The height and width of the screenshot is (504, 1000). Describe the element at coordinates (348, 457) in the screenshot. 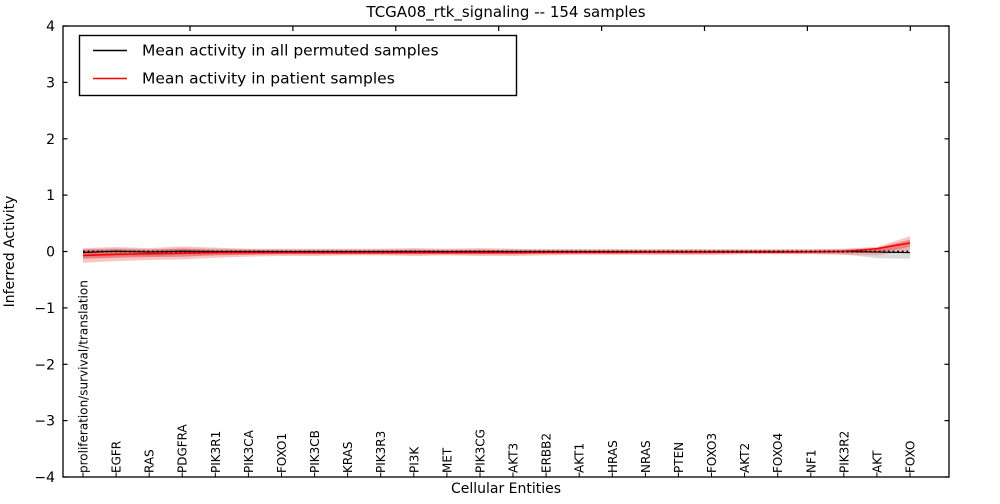

I see `category-label: KRAS` at that location.